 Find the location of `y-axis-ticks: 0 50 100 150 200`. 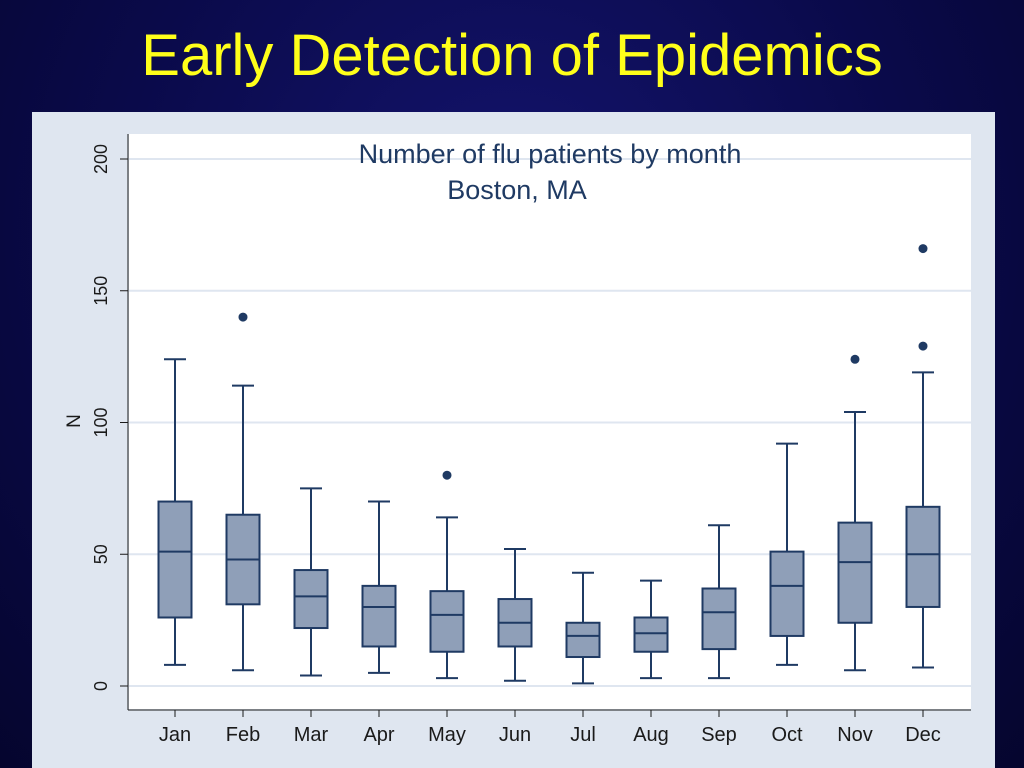

y-axis-ticks: 0 50 100 150 200 is located at coordinates (109, 417).